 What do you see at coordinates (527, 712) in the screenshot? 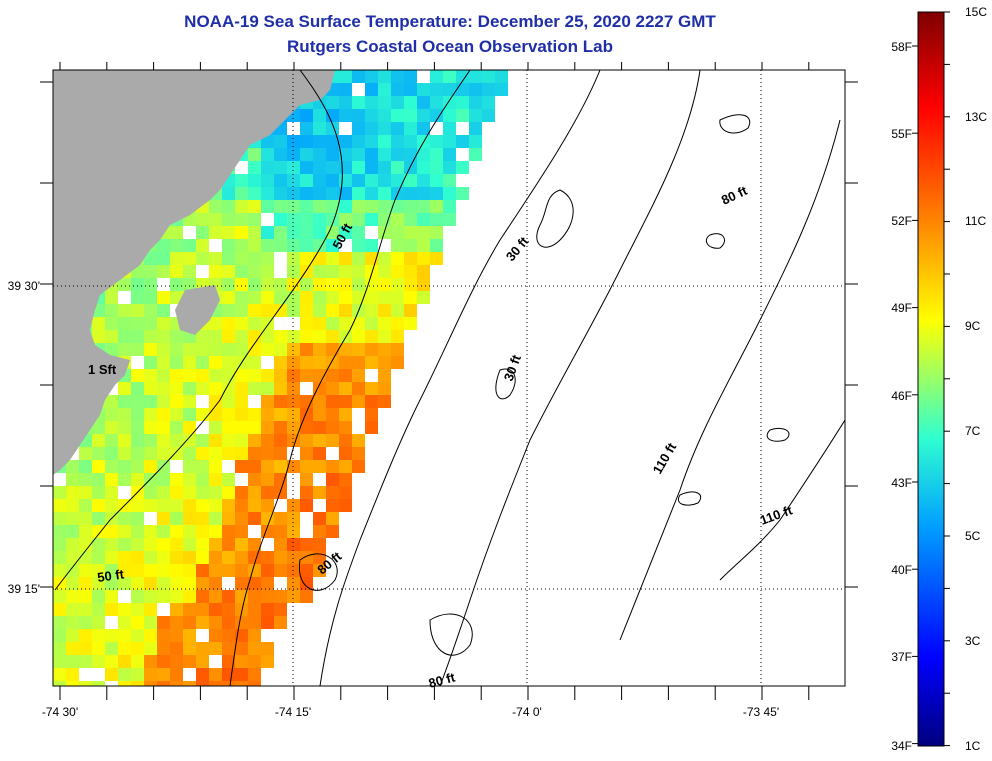
I see `lon-tick-label: -74 0'` at bounding box center [527, 712].